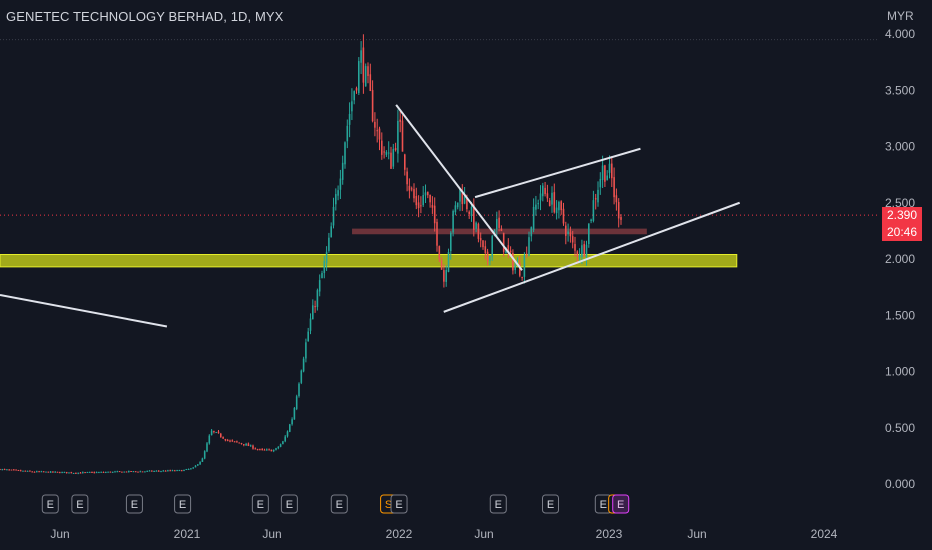  What do you see at coordinates (900, 428) in the screenshot?
I see `y-tick-label: 0.500` at bounding box center [900, 428].